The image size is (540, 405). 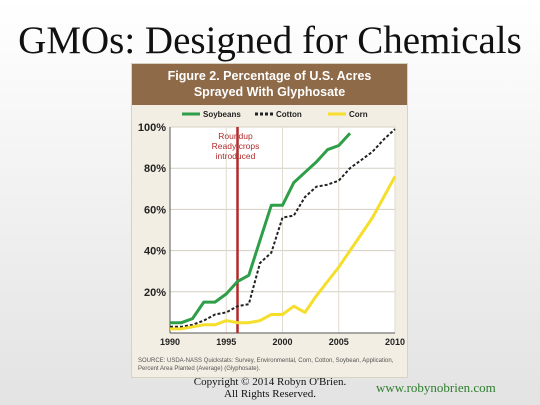 What do you see at coordinates (155, 169) in the screenshot?
I see `y-tick-label: 80%` at bounding box center [155, 169].